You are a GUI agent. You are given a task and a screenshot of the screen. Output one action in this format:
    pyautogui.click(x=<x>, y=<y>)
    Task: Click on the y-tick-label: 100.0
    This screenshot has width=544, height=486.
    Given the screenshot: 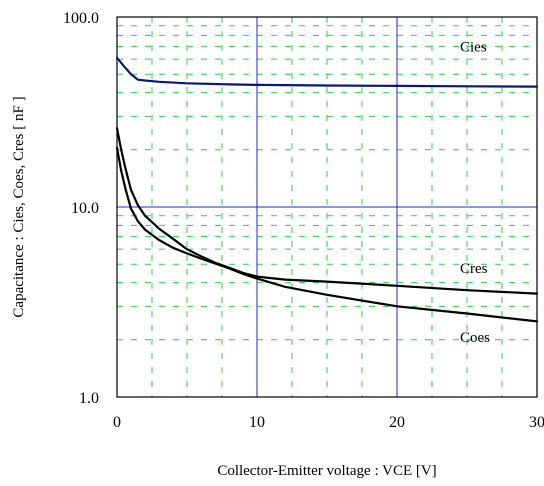 What is the action you would take?
    pyautogui.click(x=81, y=18)
    